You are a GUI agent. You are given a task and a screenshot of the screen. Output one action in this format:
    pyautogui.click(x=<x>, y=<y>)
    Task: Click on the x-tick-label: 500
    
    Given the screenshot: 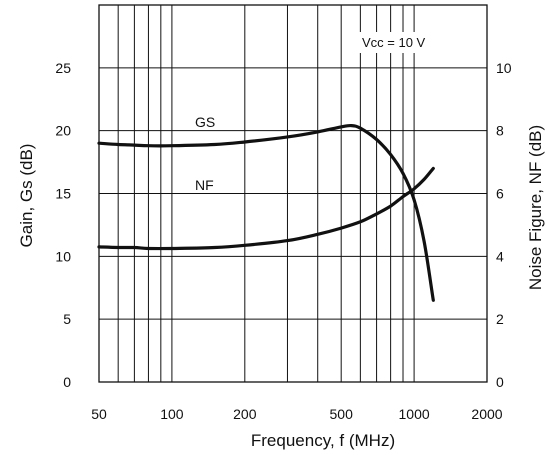 What is the action you would take?
    pyautogui.click(x=342, y=414)
    